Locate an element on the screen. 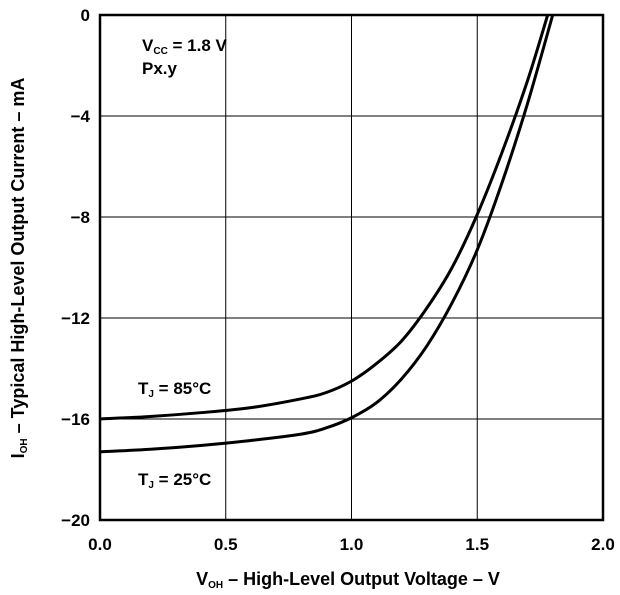 This screenshot has height=595, width=620. y-tick-label: −4 is located at coordinates (81, 116).